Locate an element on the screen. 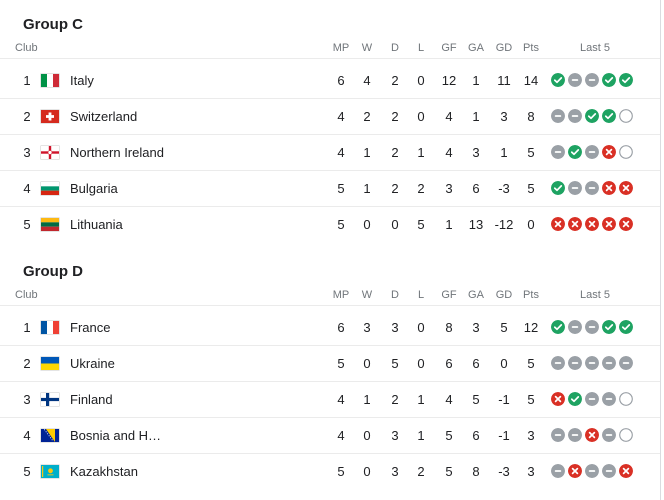 Image resolution: width=664 pixels, height=500 pixels. table-row: 3 Finland 4 1 2 1 4 5 -1 5 is located at coordinates (330, 399).